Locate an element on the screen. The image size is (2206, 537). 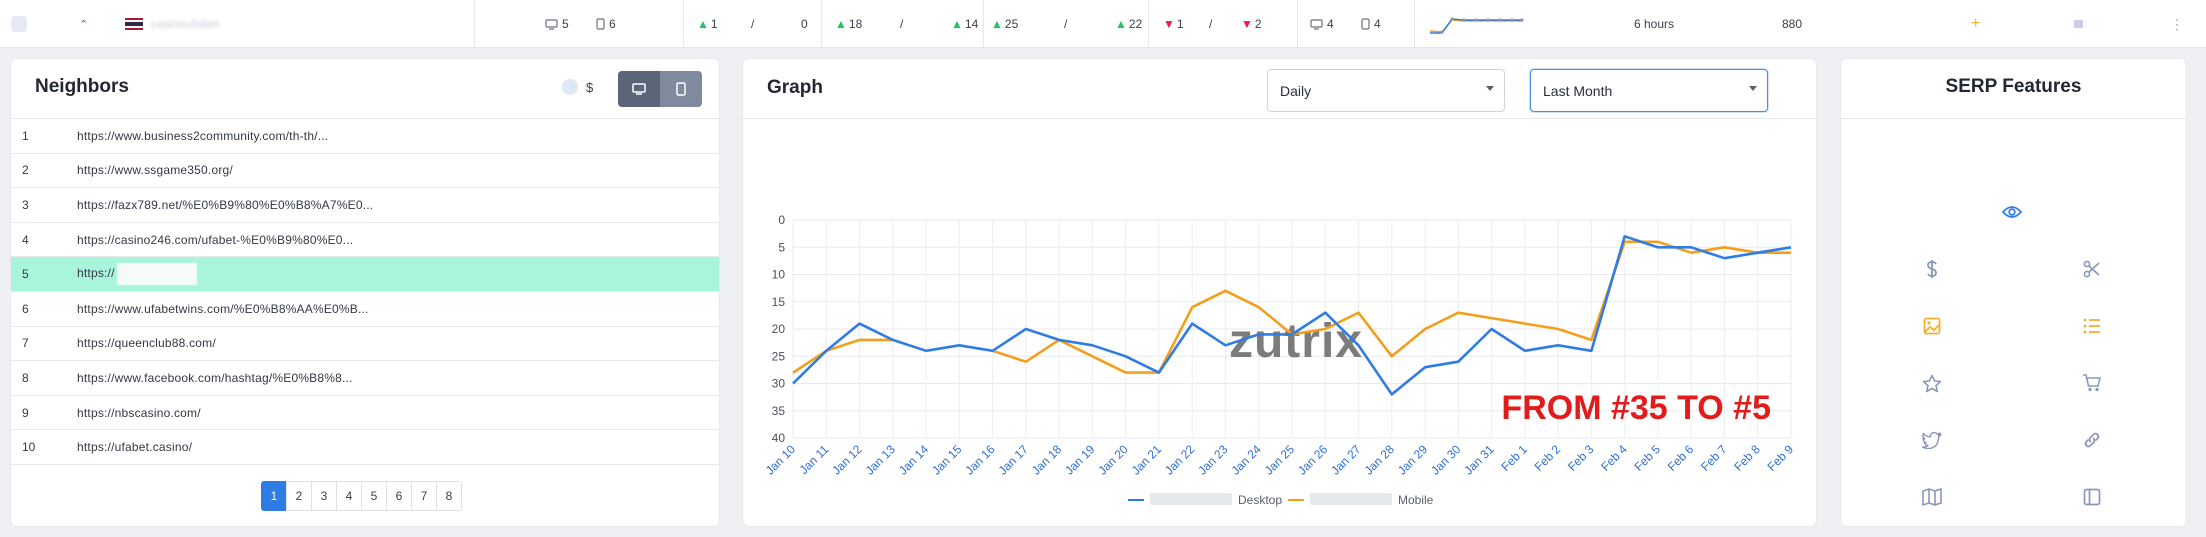
x-tick-label: Jan 21 is located at coordinates (1147, 460).